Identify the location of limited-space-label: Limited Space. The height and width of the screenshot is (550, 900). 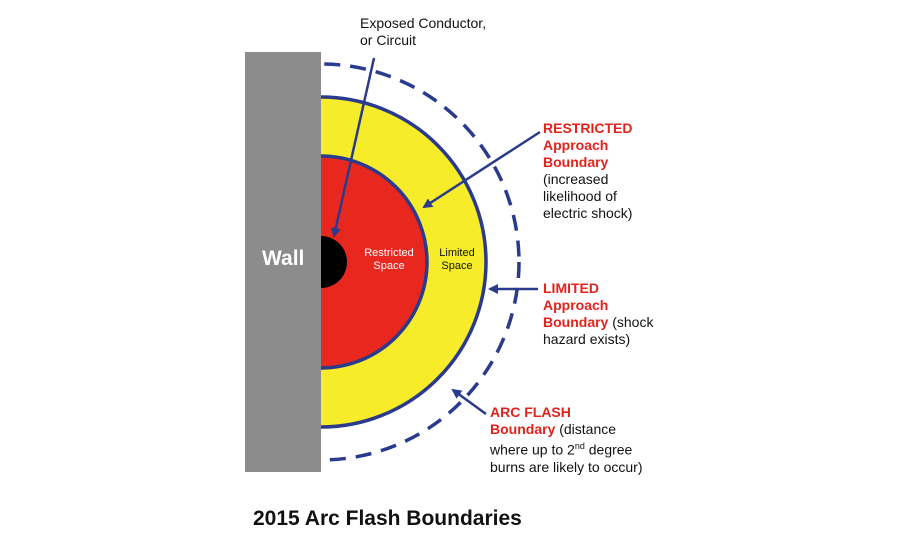
(457, 259).